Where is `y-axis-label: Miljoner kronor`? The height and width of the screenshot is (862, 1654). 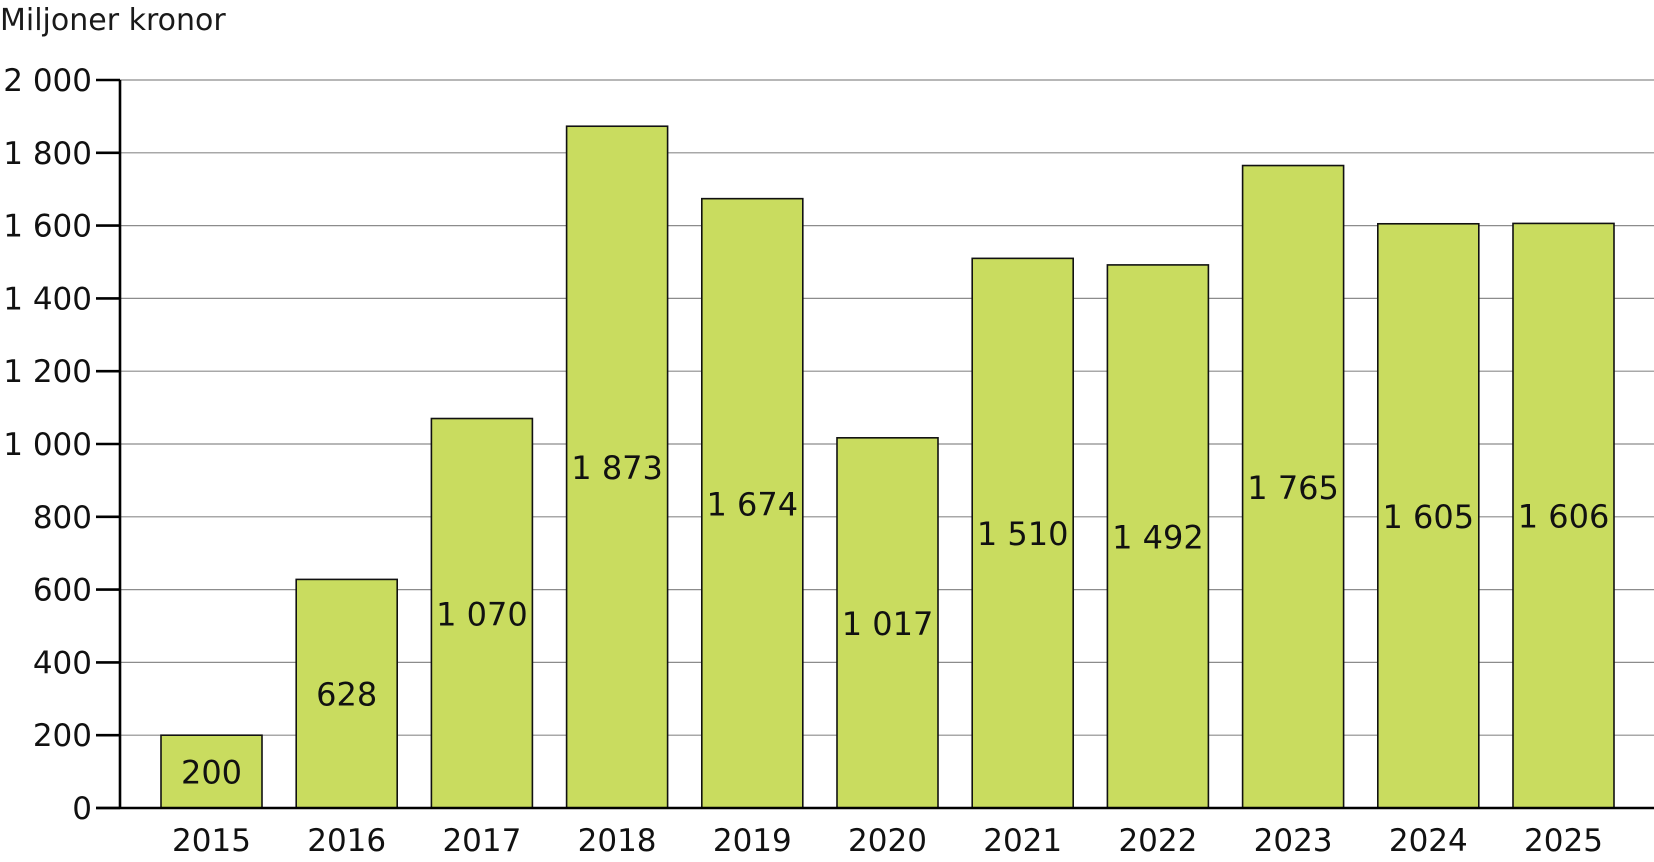 y-axis-label: Miljoner kronor is located at coordinates (113, 20).